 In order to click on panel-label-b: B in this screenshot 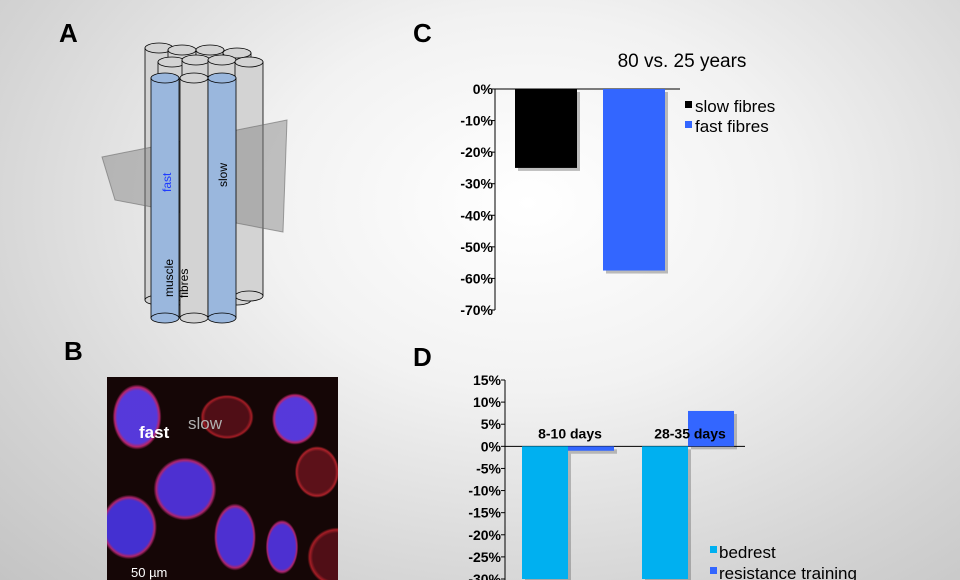, I will do `click(73, 351)`.